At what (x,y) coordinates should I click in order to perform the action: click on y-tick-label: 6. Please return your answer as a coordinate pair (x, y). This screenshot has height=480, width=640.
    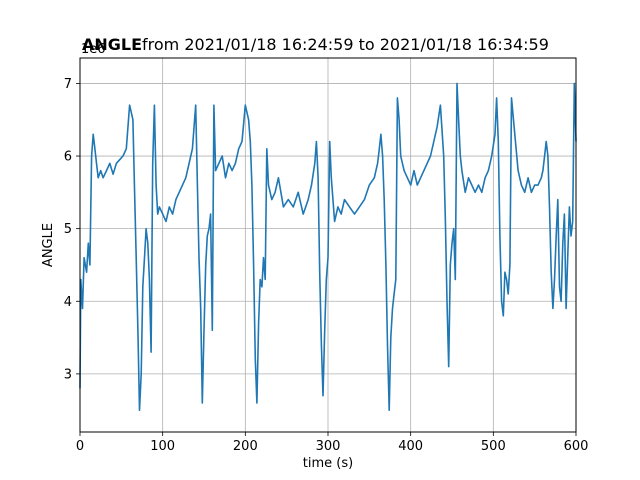
    Looking at the image, I should click on (68, 157).